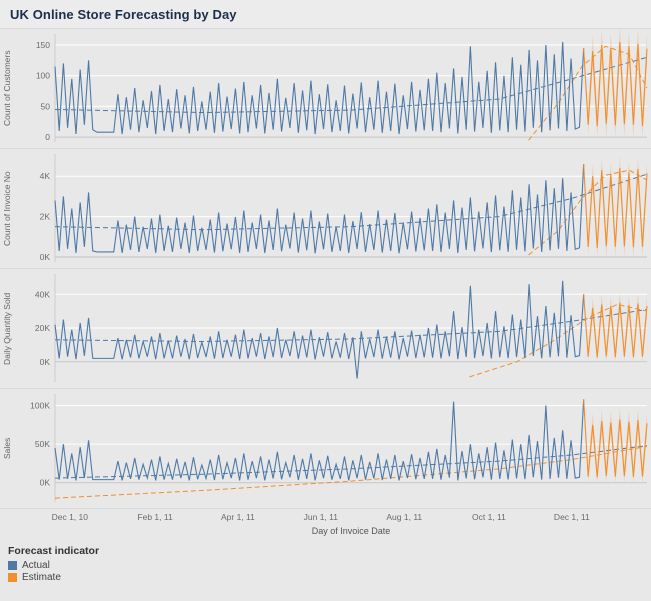 This screenshot has height=601, width=651. What do you see at coordinates (123, 14) in the screenshot?
I see `page-title: UK Online Store Forecasting by Day` at bounding box center [123, 14].